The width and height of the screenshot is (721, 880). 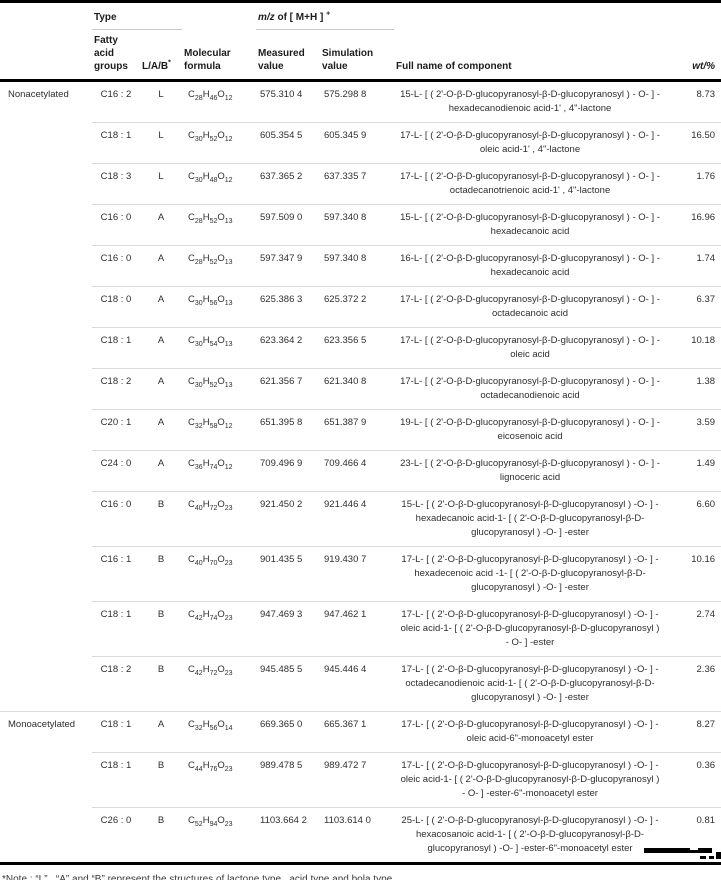 What do you see at coordinates (288, 266) in the screenshot?
I see `cell-measured: 597.347 9` at bounding box center [288, 266].